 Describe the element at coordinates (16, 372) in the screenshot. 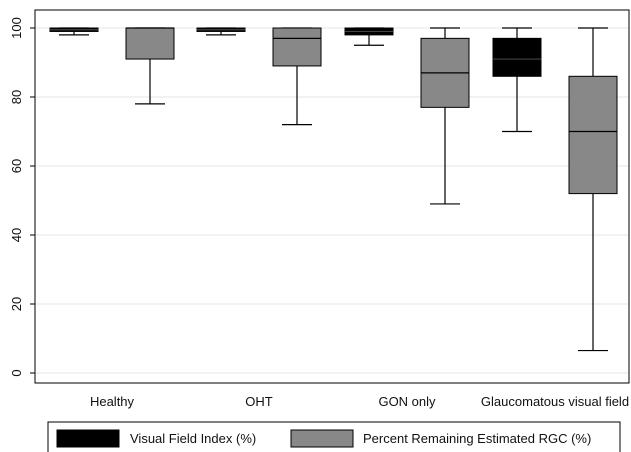

I see `y-tick-label-0: 0` at that location.